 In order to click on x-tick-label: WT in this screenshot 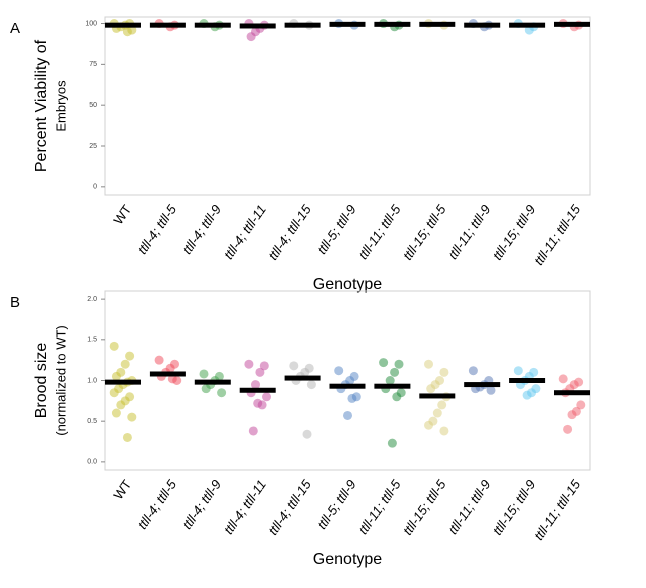, I will do `click(122, 214)`.